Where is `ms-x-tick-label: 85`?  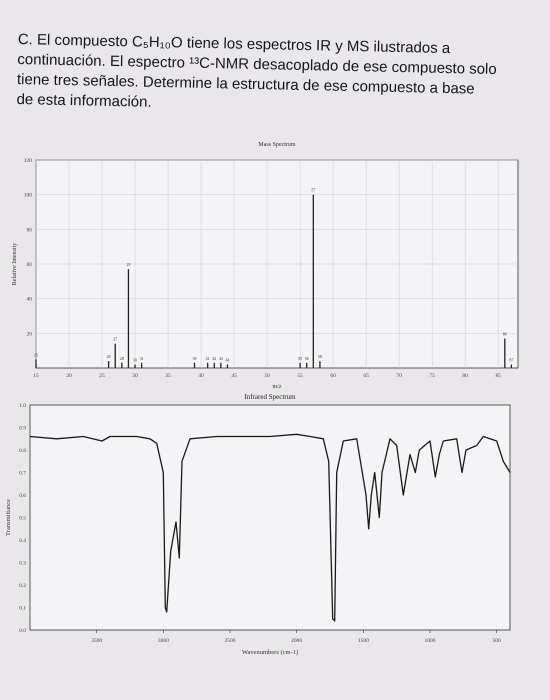 ms-x-tick-label: 85 is located at coordinates (498, 376).